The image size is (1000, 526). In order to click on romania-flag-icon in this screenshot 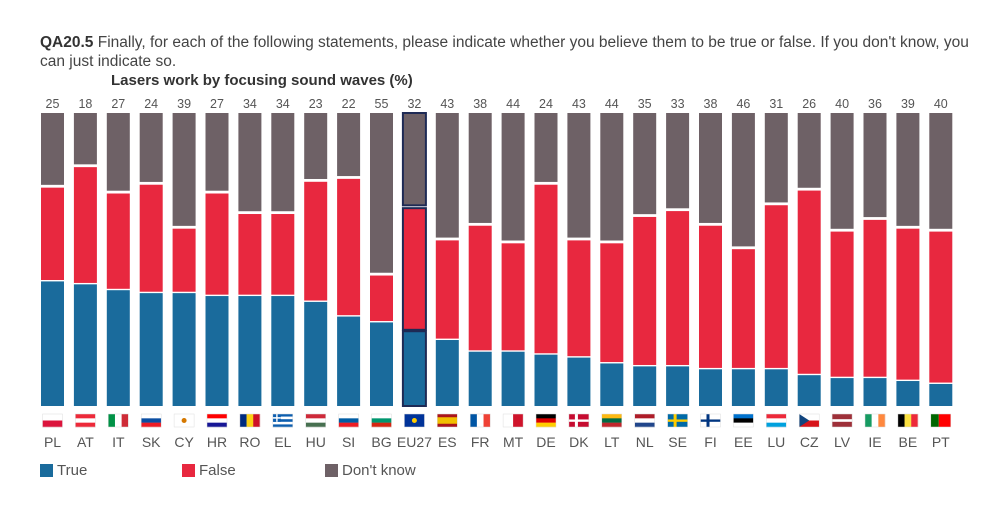, I will do `click(250, 420)`.